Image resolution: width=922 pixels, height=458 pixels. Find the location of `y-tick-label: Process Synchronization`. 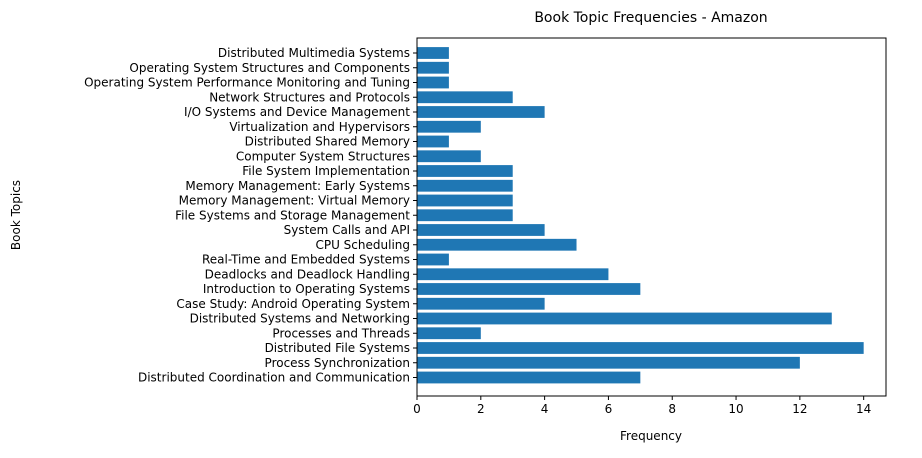

y-tick-label: Process Synchronization is located at coordinates (337, 363).